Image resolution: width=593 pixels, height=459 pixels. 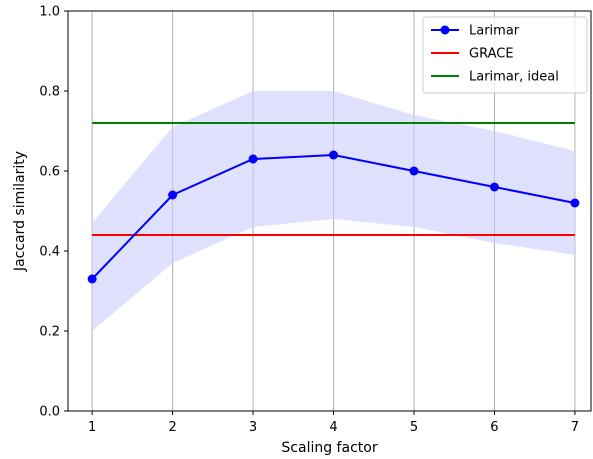 I want to click on legend-label: Larimar, so click(x=494, y=31).